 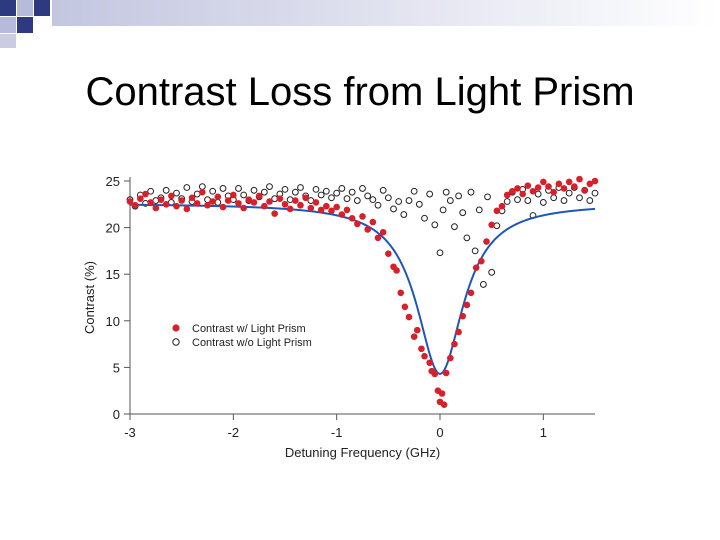 I want to click on y-tick-label: 15, so click(x=113, y=274).